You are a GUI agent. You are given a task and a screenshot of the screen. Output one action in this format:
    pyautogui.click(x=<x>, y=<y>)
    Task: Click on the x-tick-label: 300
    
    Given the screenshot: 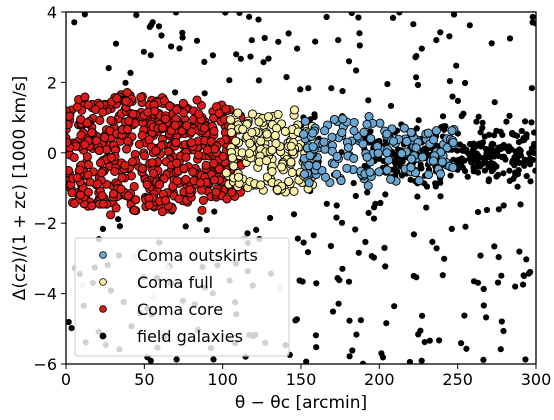 What is the action you would take?
    pyautogui.click(x=536, y=379)
    